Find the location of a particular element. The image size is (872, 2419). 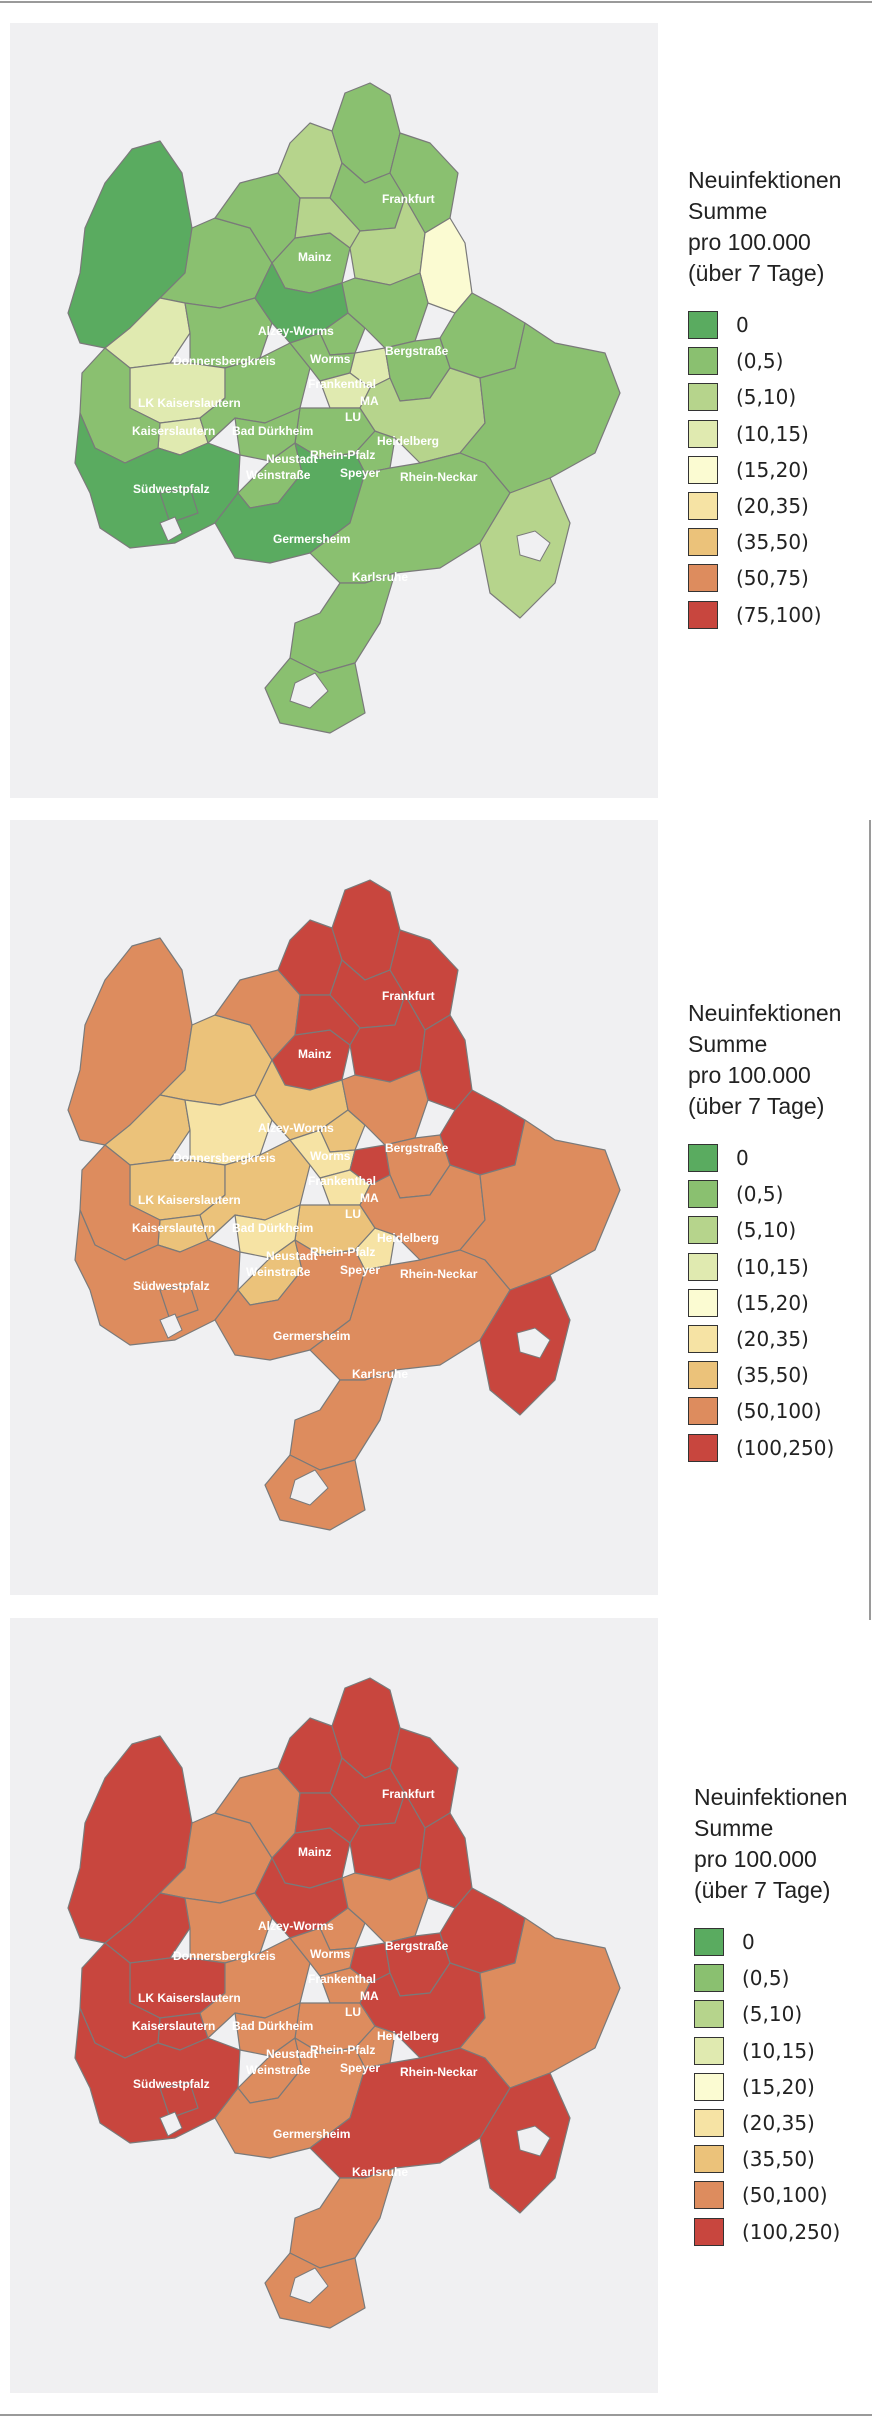

hole-east is located at coordinates (533, 2141).